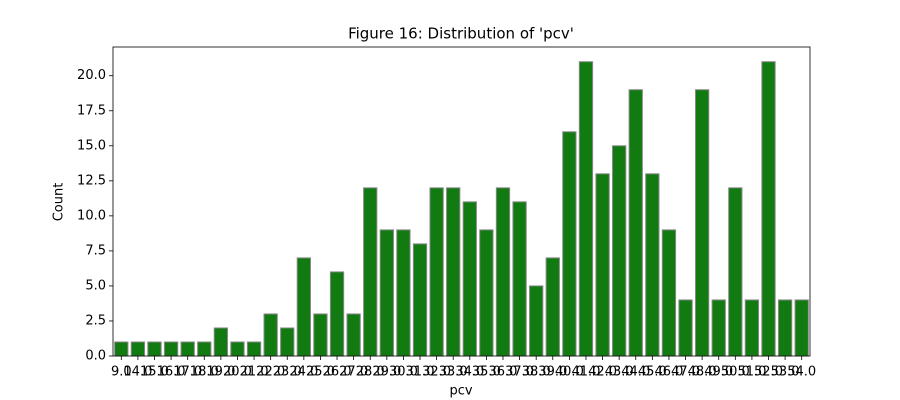 This screenshot has width=900, height=400. I want to click on x-tick-label: 9.0, so click(121, 372).